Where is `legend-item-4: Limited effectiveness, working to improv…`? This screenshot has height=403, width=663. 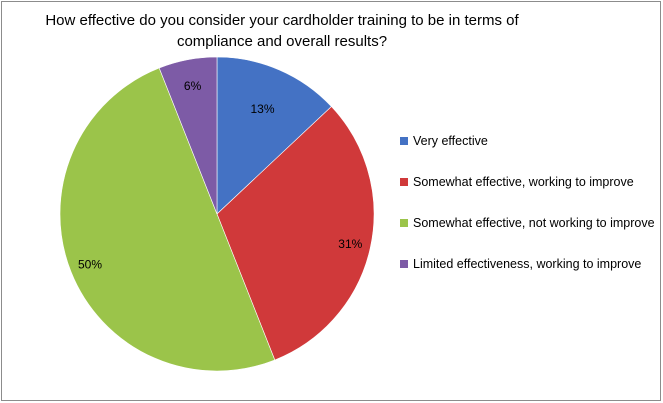 legend-item-4: Limited effectiveness, working to improv… is located at coordinates (520, 264).